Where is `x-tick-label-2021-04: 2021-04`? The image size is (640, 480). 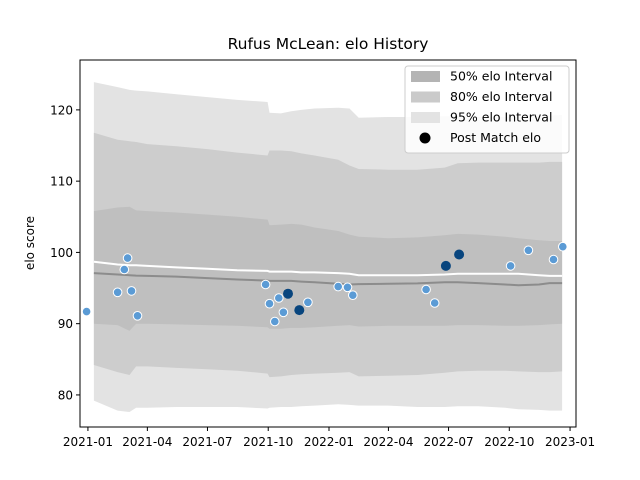
x-tick-label-2021-04: 2021-04 is located at coordinates (147, 442).